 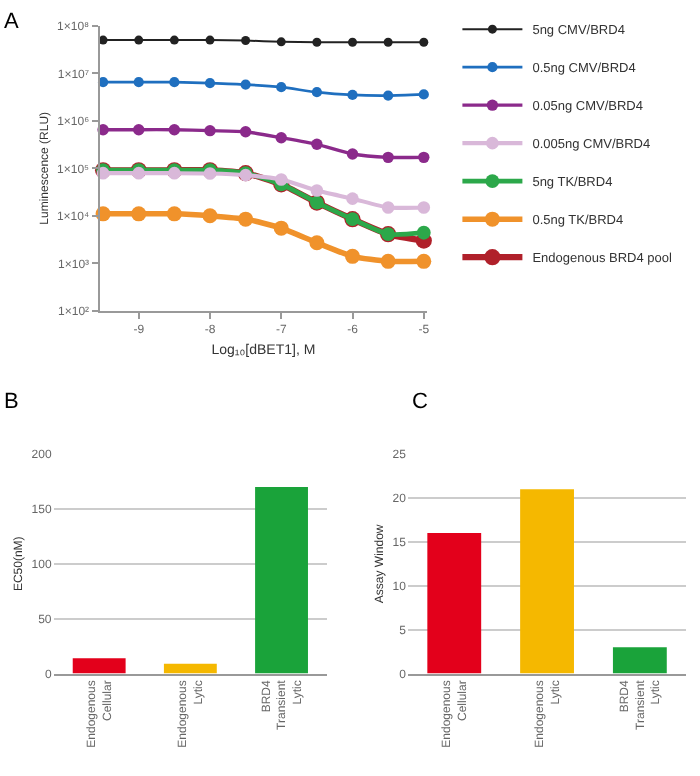 I want to click on chart-title: B, so click(x=11, y=402).